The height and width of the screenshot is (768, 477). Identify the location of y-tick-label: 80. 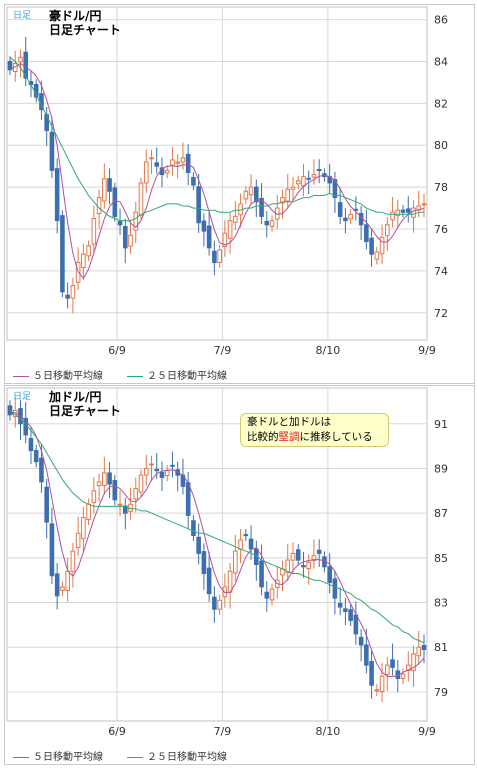
(441, 145).